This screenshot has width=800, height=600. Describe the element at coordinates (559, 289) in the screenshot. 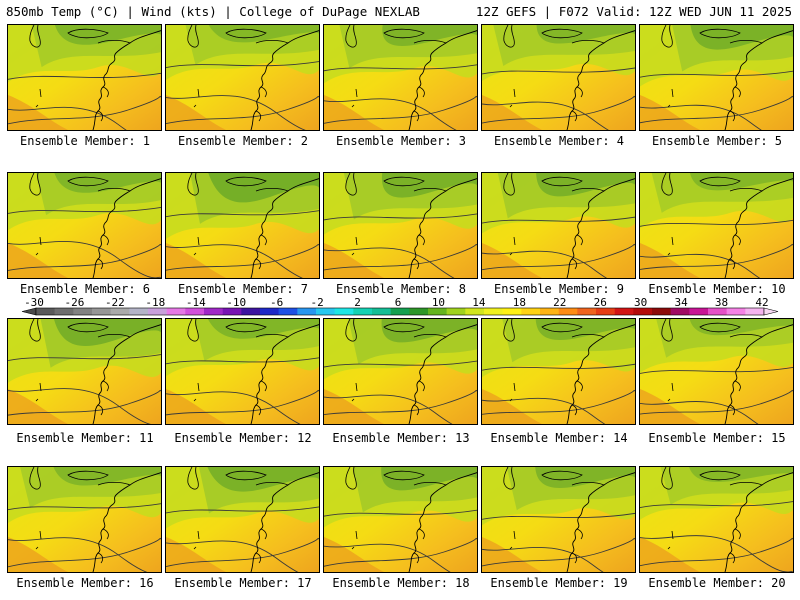

I see `ensemble-member-label: Ensemble Member: 9` at that location.